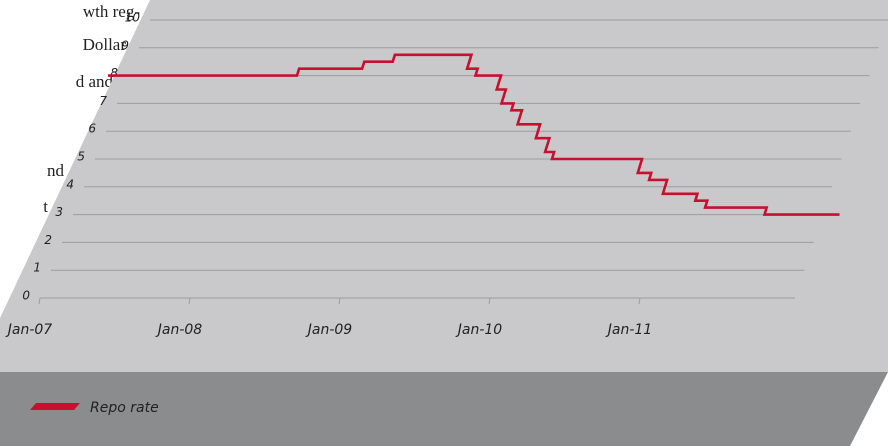 This screenshot has height=446, width=888. Describe the element at coordinates (29, 330) in the screenshot. I see `x-tick-label: Jan-07` at that location.